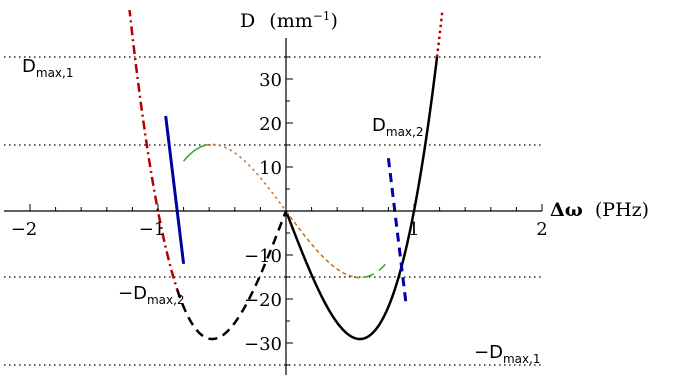  What do you see at coordinates (263, 256) in the screenshot?
I see `y-tick-label: −10` at bounding box center [263, 256].